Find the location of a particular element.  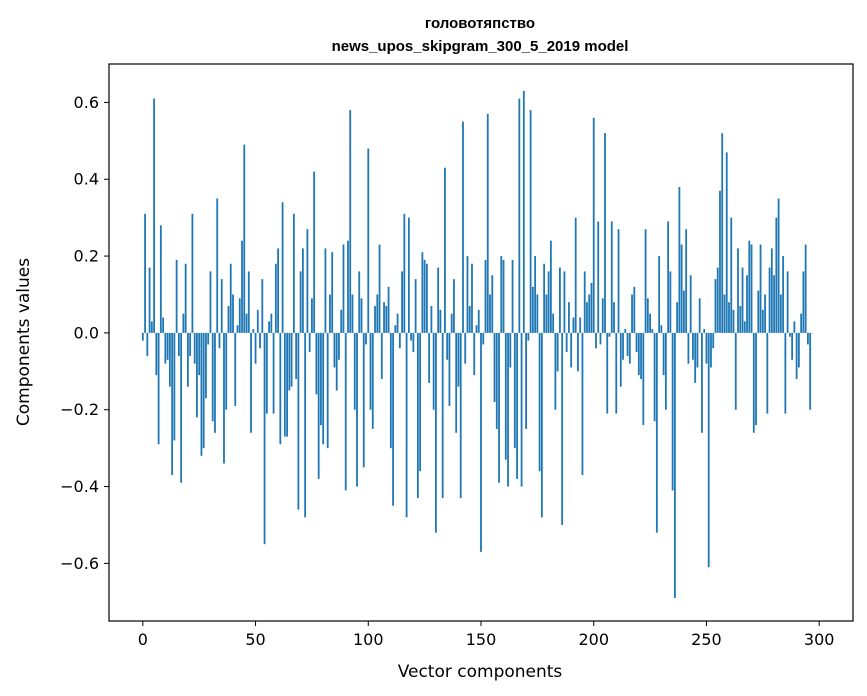

y-axis-label: Components values is located at coordinates (24, 342).